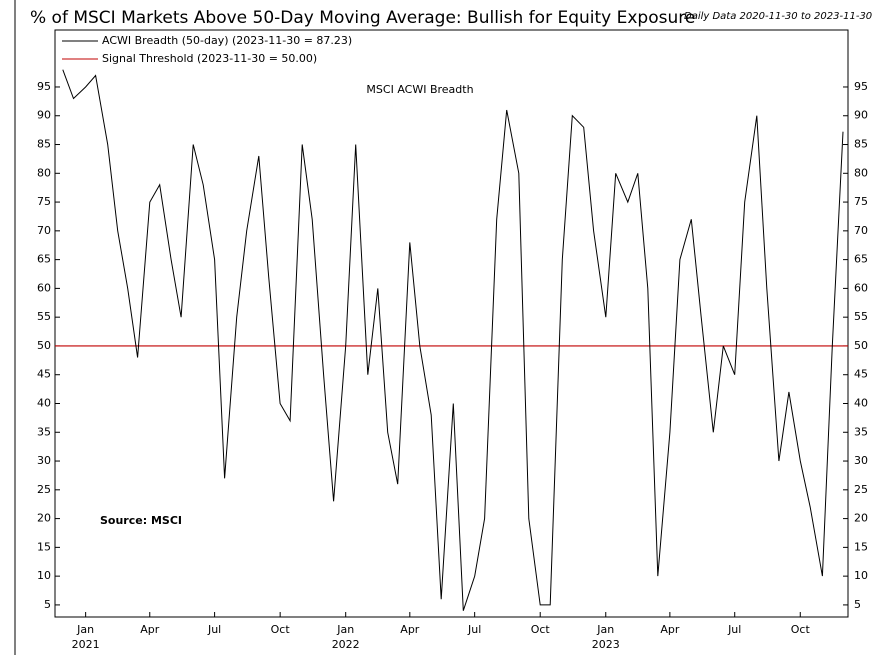 Image resolution: width=884 pixels, height=655 pixels. I want to click on legend-label: Signal Threshold (2023-11-30 = 50.00), so click(209, 58).